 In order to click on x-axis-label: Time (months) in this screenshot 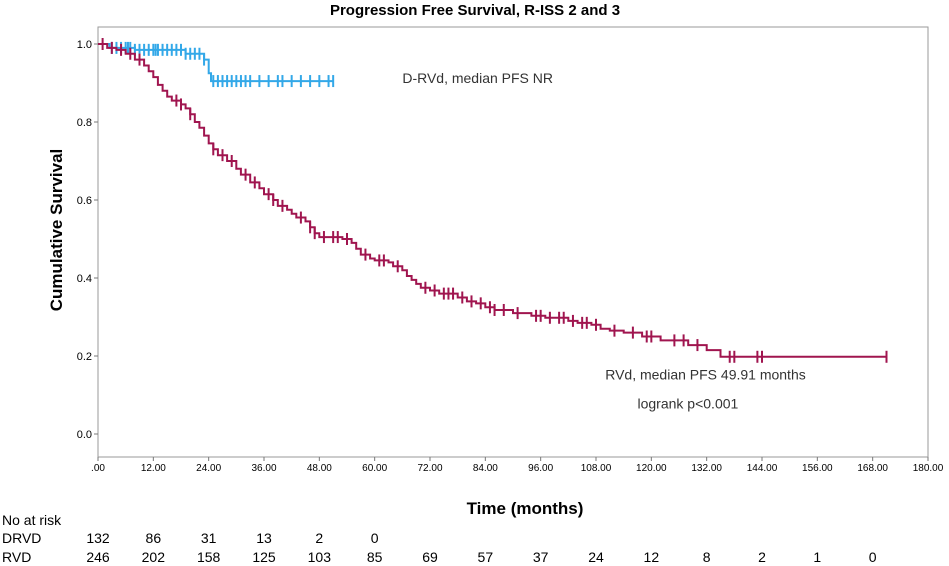, I will do `click(525, 508)`.